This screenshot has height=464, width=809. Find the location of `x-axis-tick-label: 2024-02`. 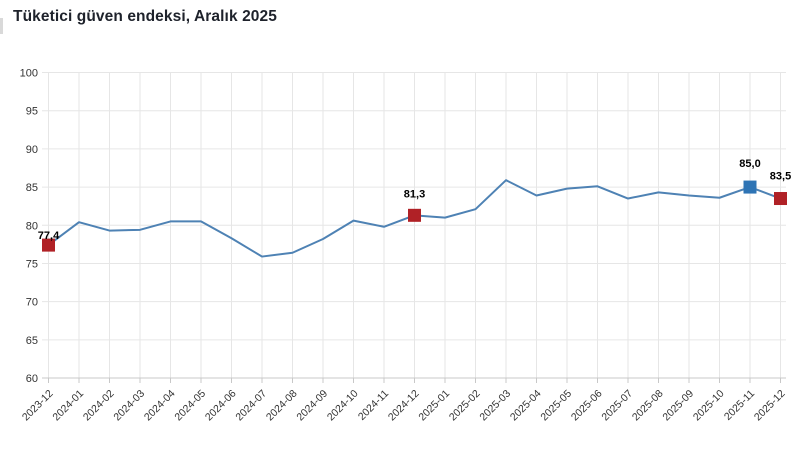

x-axis-tick-label: 2024-02 is located at coordinates (99, 406).